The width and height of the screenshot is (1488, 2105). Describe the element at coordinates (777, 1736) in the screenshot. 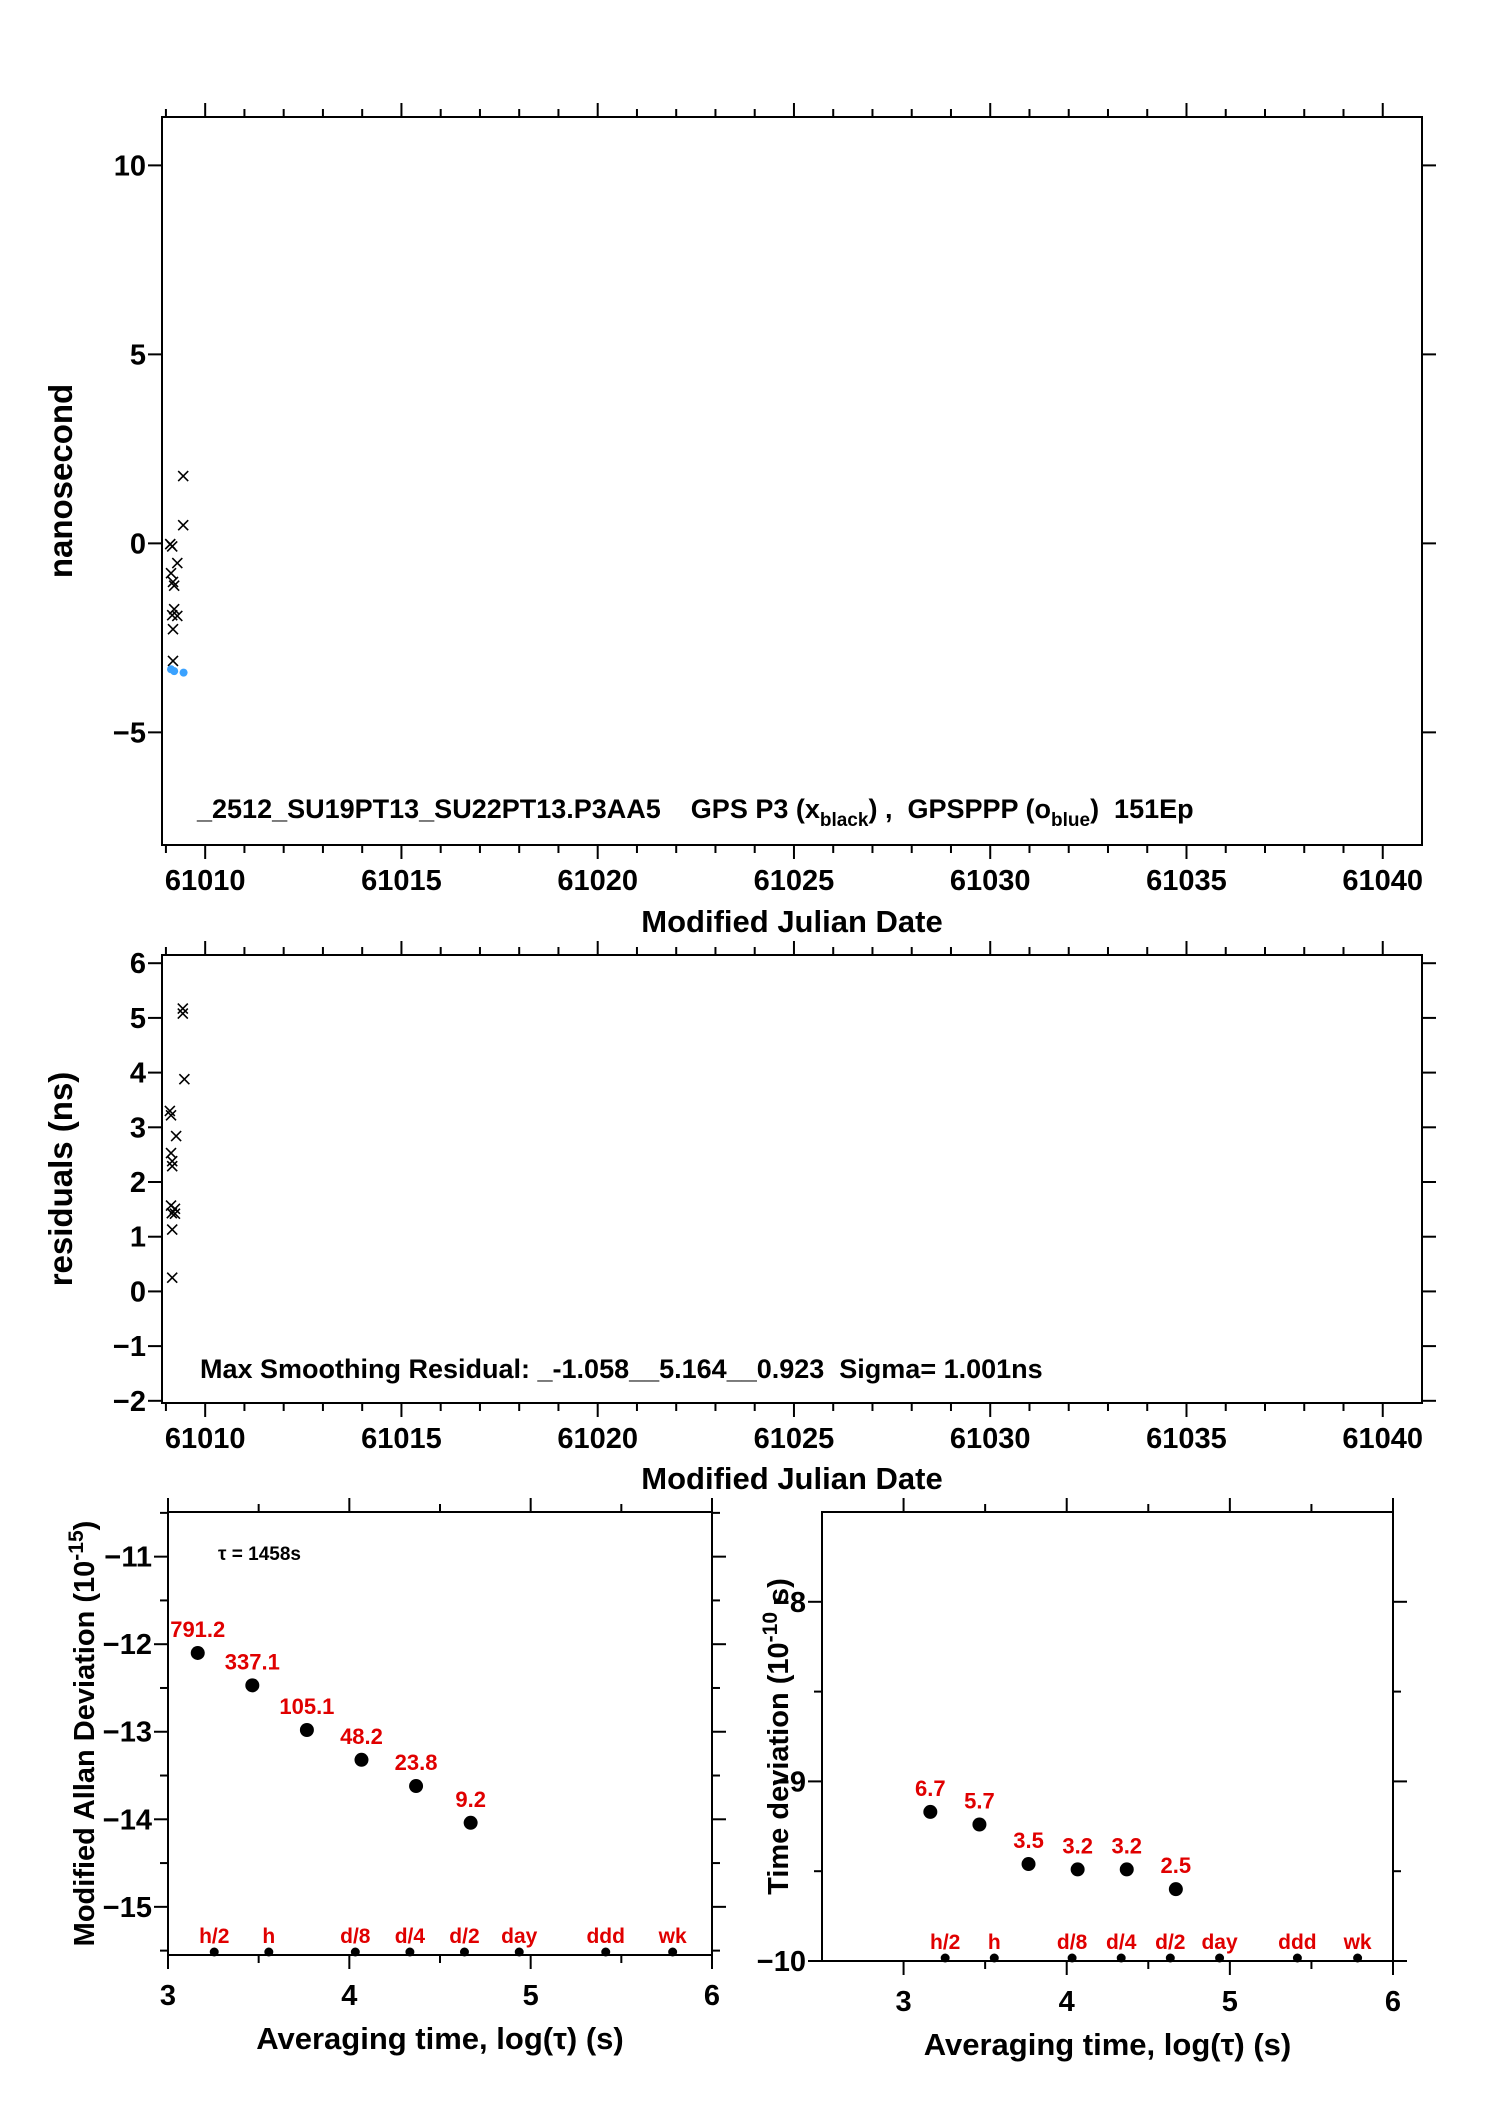

I see `y-axis-title: Time deviation (10-10​ s)` at that location.